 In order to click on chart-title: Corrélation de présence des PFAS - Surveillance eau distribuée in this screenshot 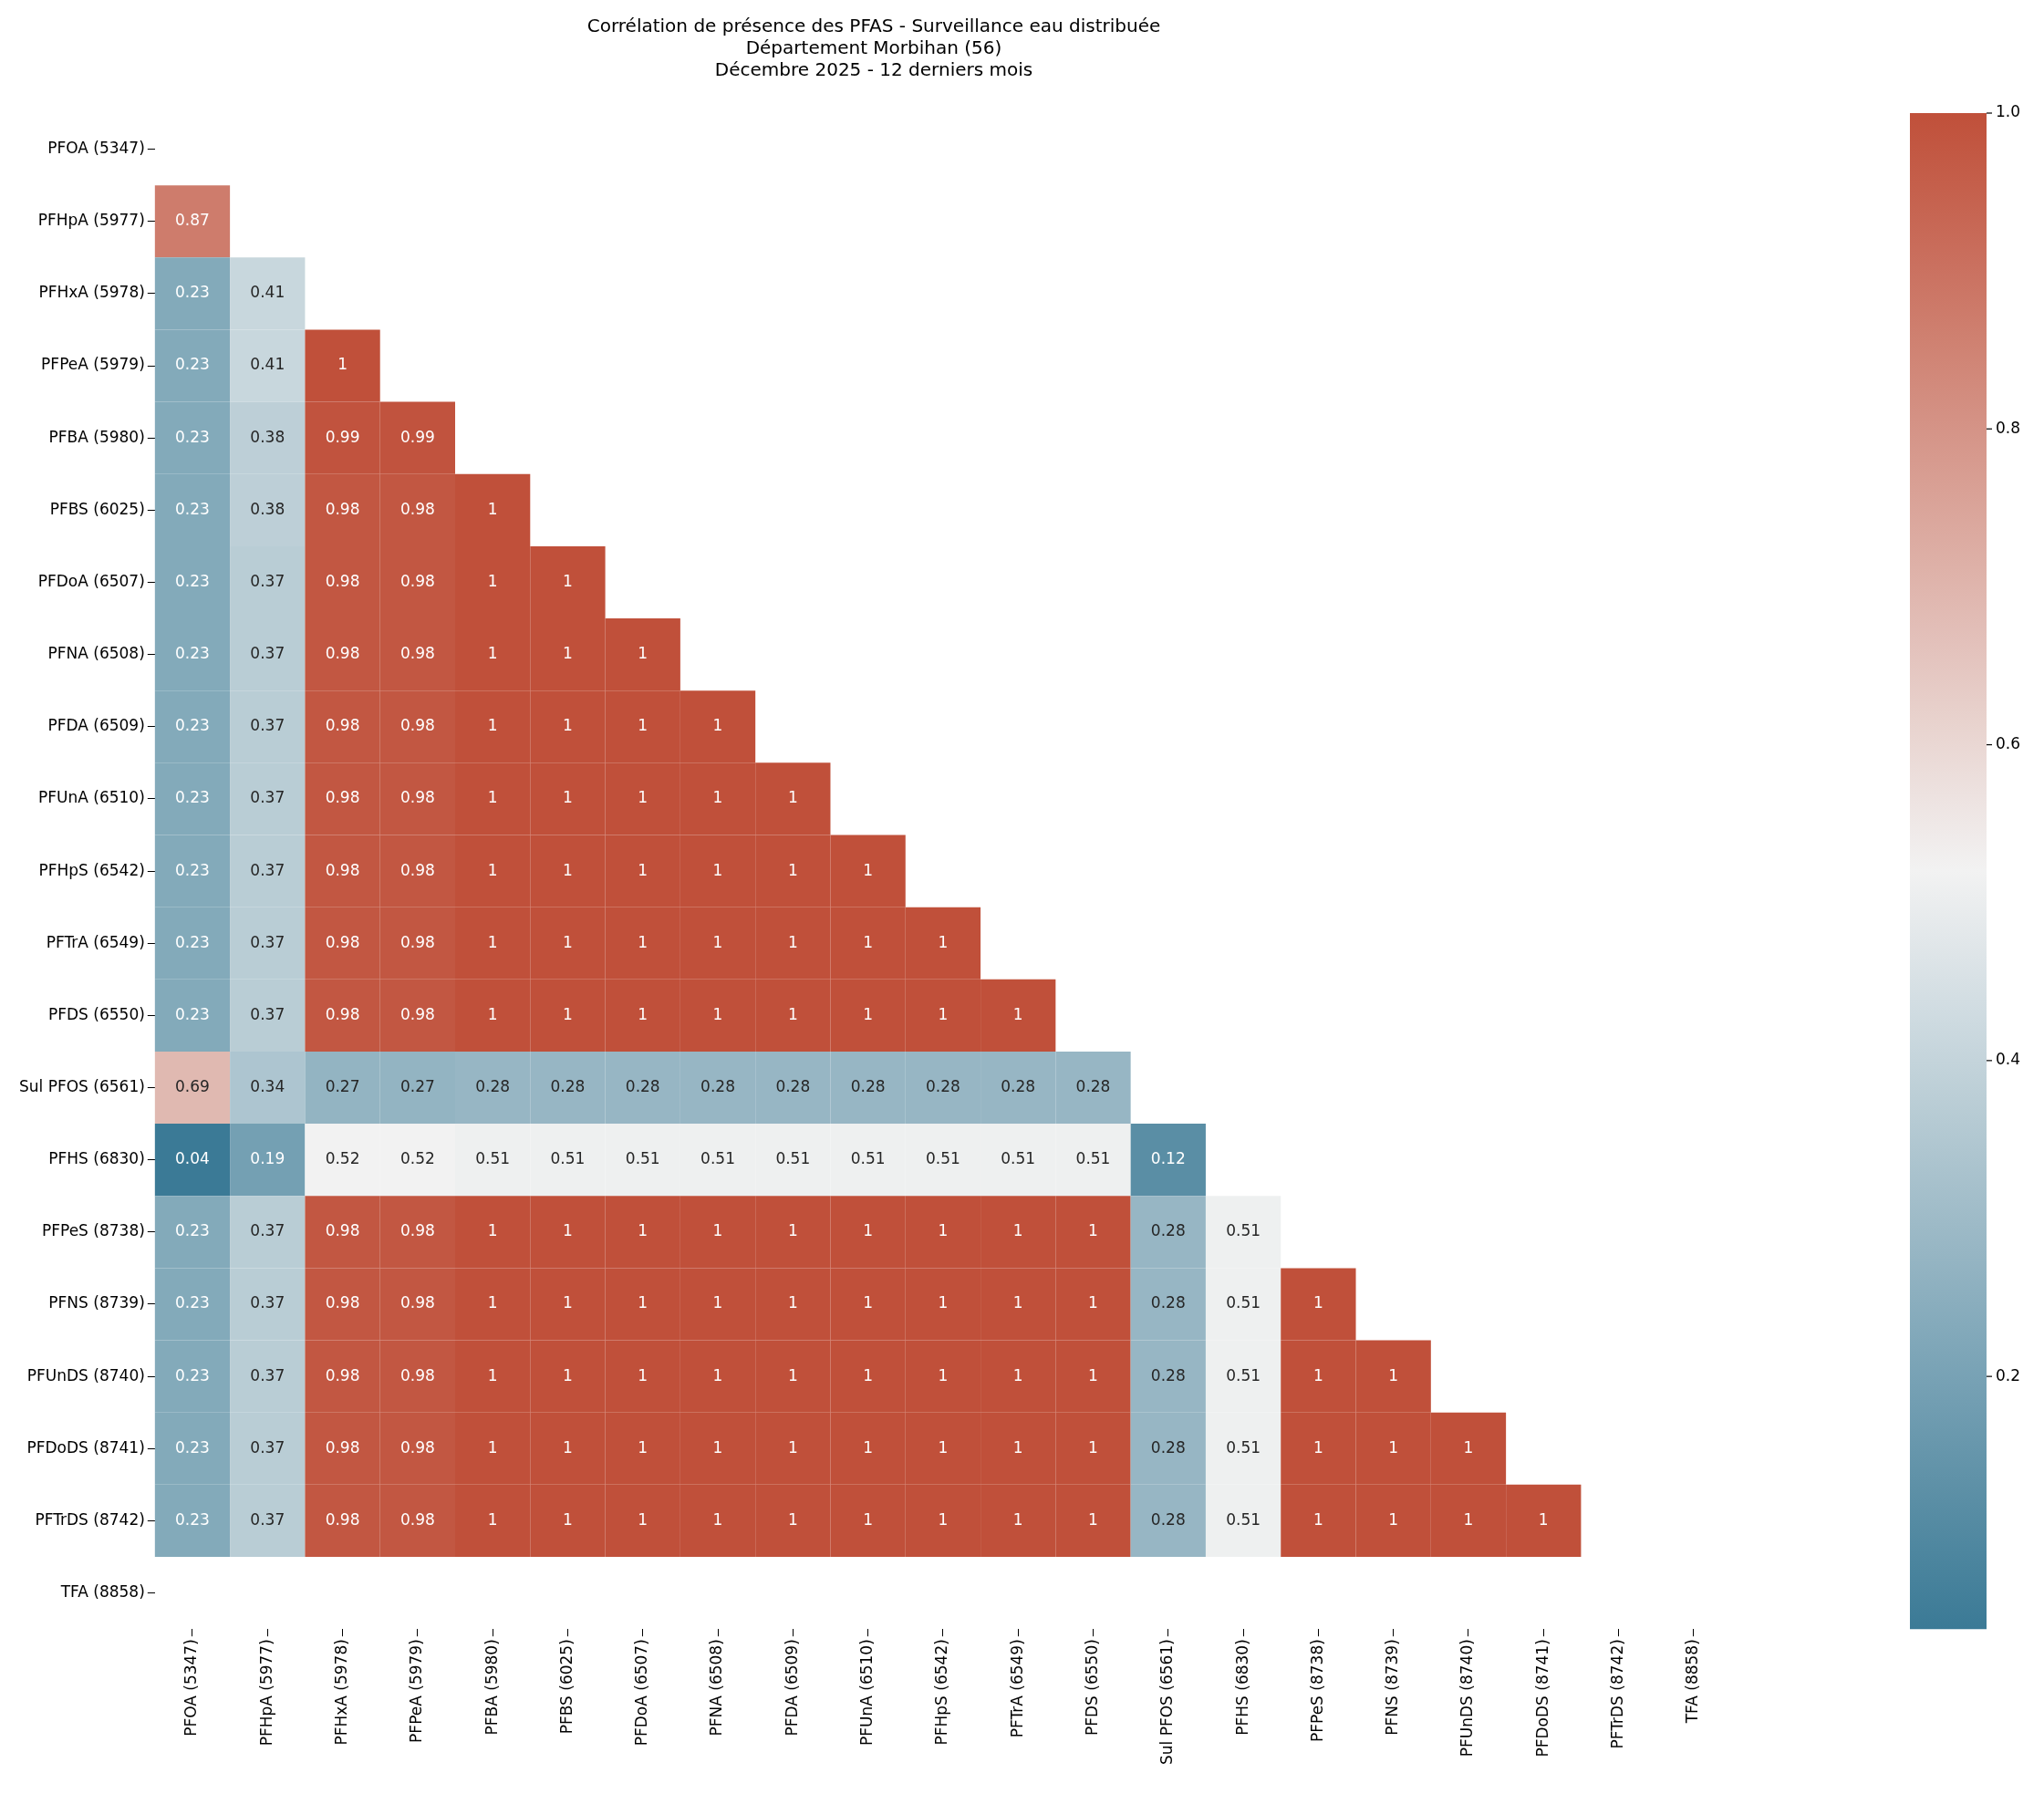, I will do `click(873, 26)`.